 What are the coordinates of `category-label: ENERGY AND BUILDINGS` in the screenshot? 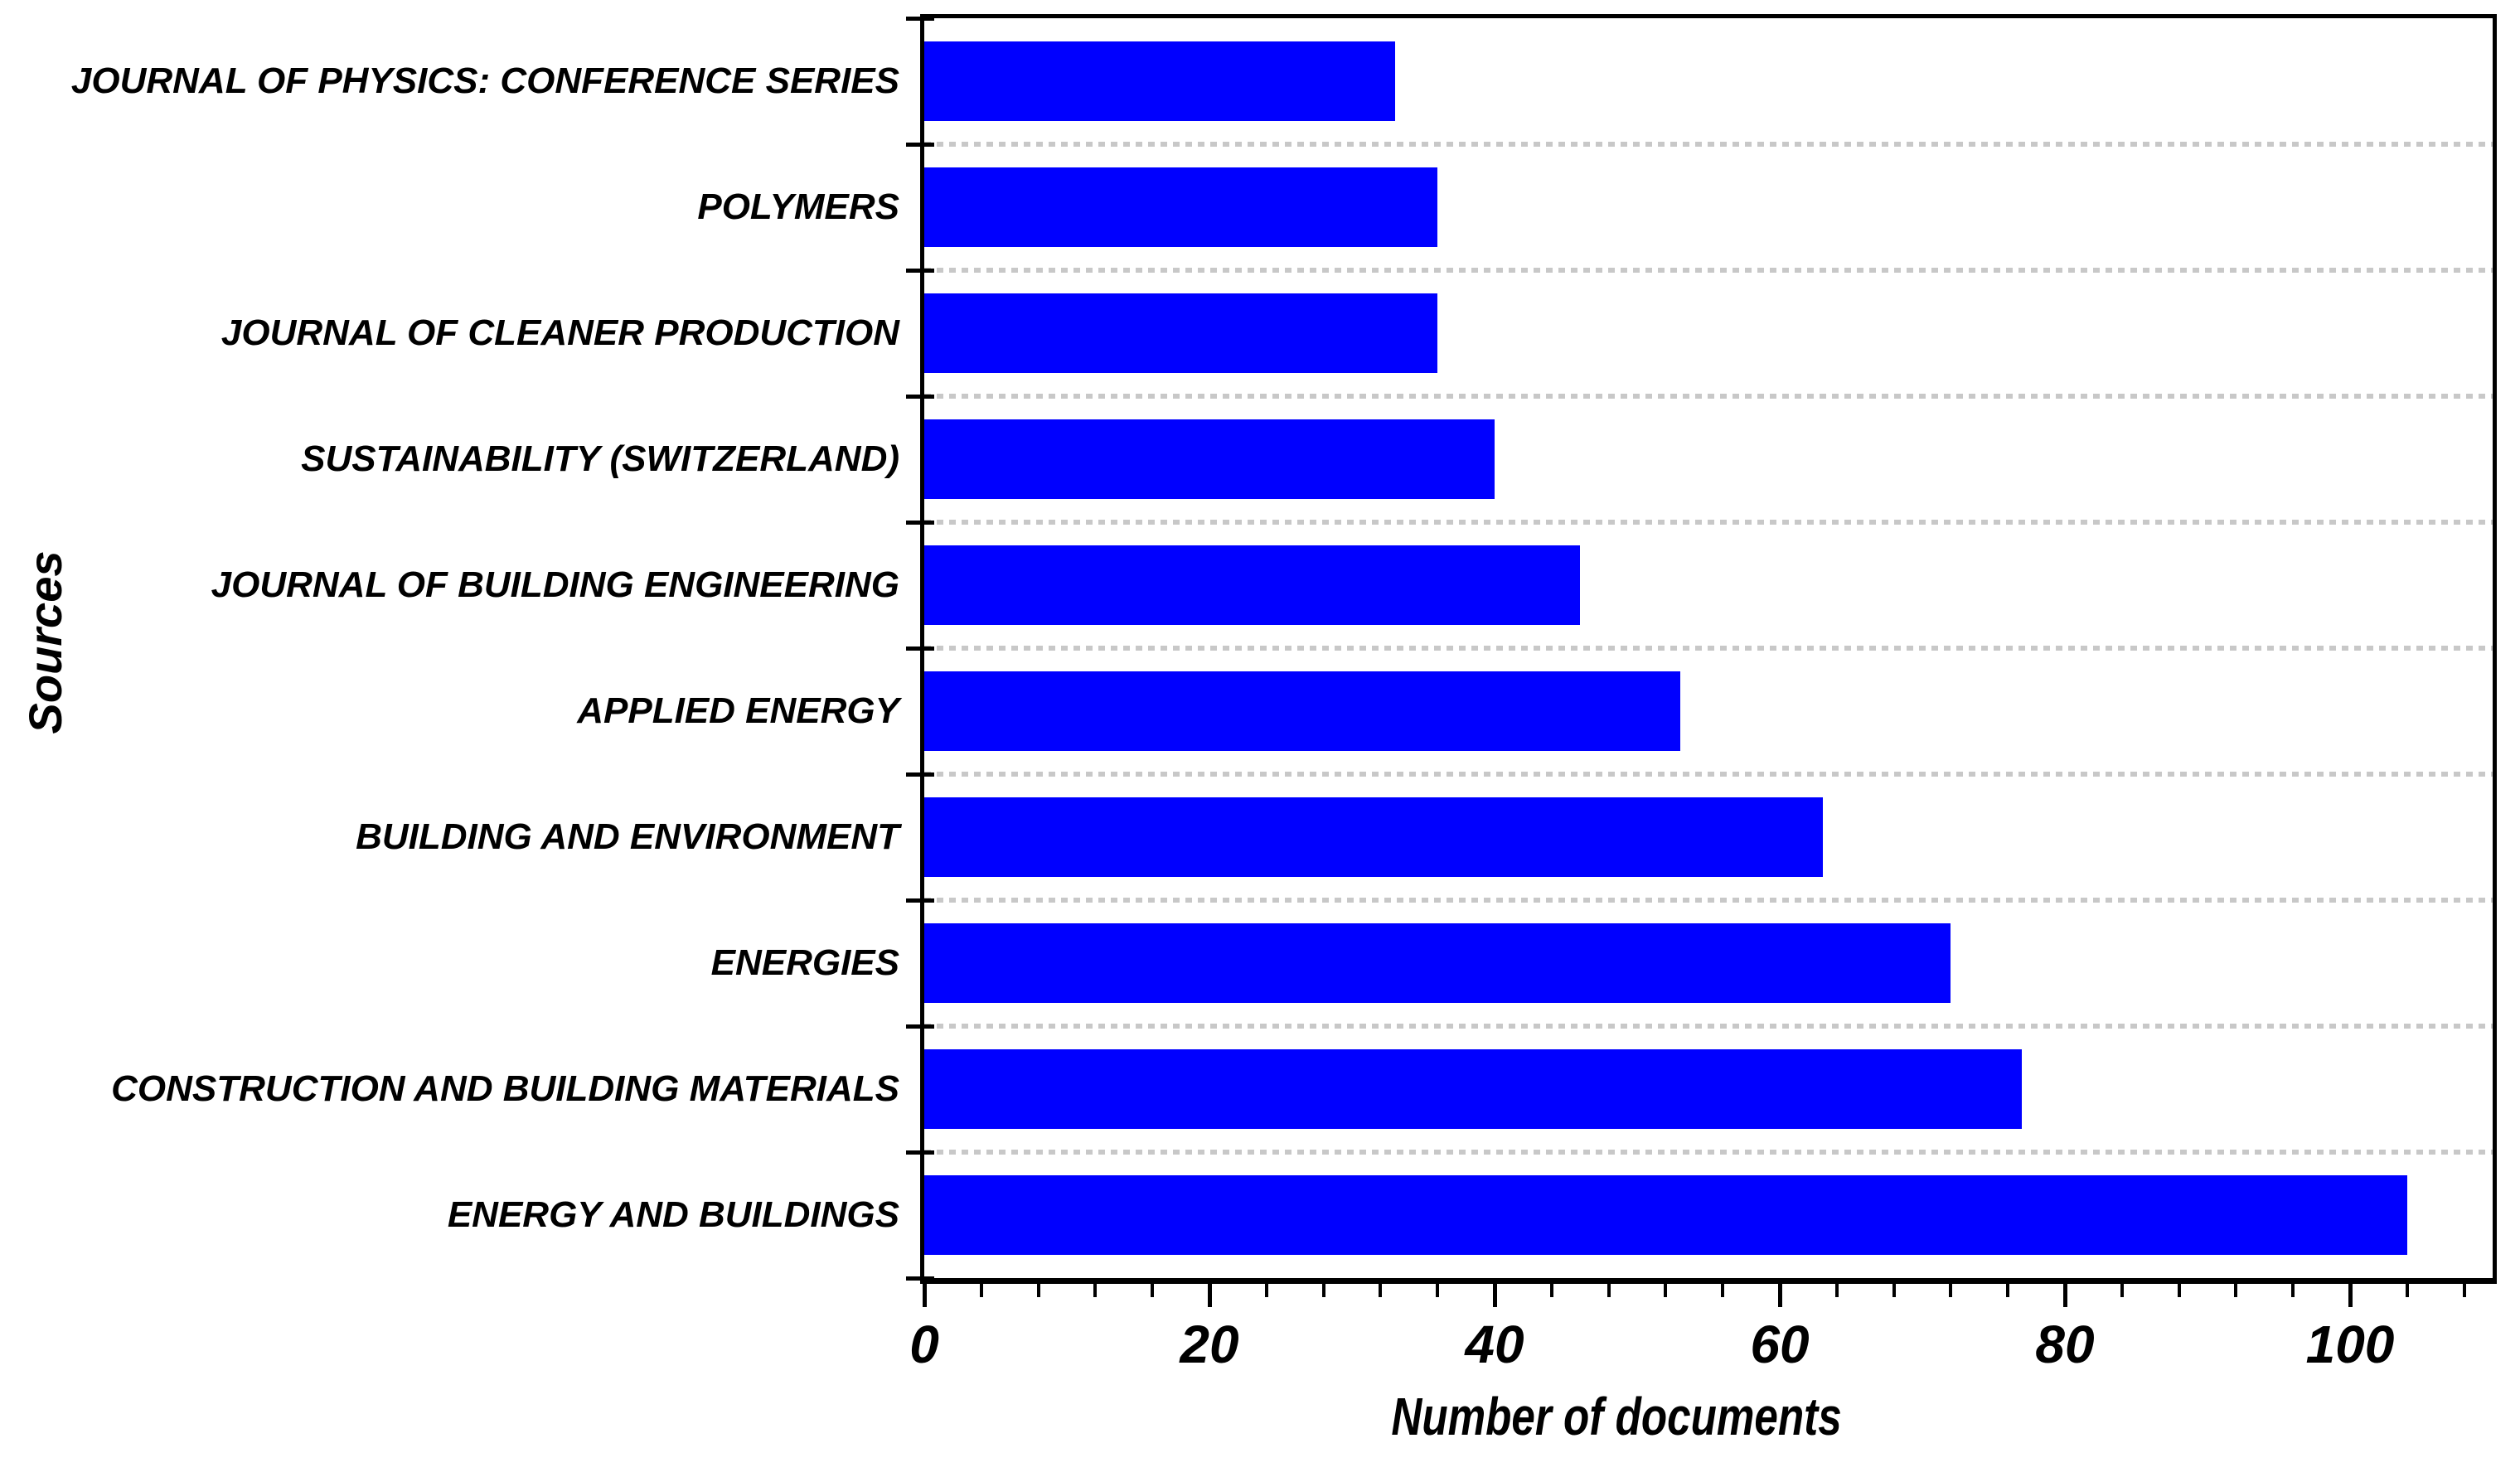 It's located at (673, 1214).